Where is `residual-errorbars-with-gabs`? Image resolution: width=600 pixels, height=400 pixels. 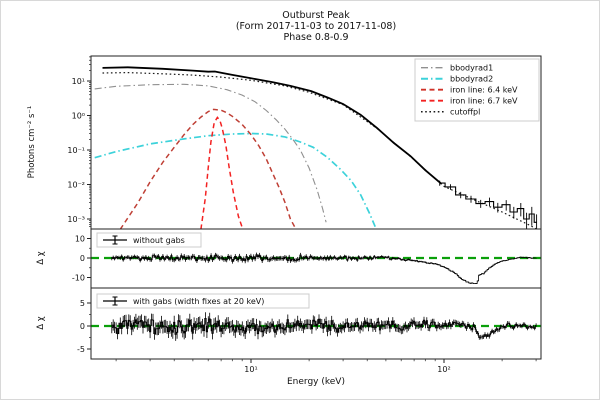 residual-errorbars-with-gabs is located at coordinates (324, 326).